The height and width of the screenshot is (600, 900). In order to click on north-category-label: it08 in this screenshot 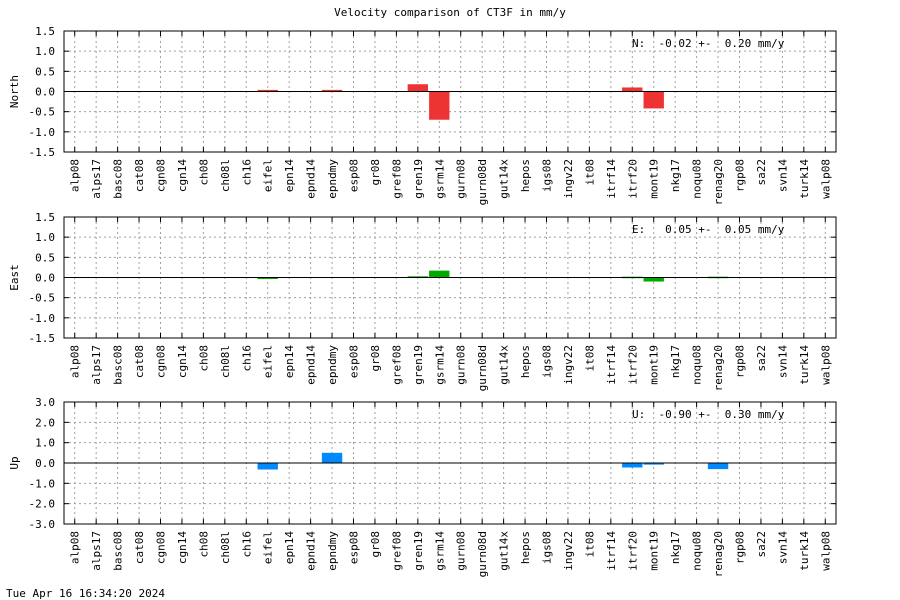, I will do `click(589, 172)`.